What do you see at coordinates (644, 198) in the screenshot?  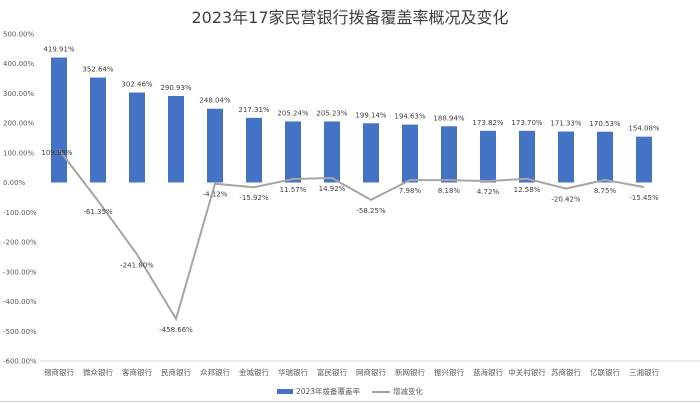 I see `line-value-label: -15.45%` at bounding box center [644, 198].